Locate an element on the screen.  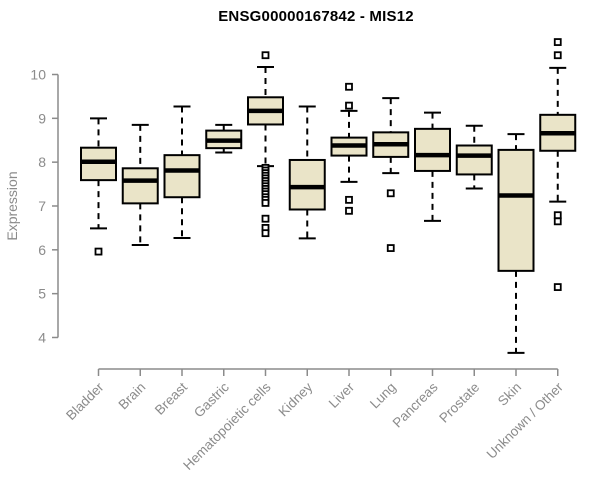
y-tick-label: 10 is located at coordinates (38, 75).